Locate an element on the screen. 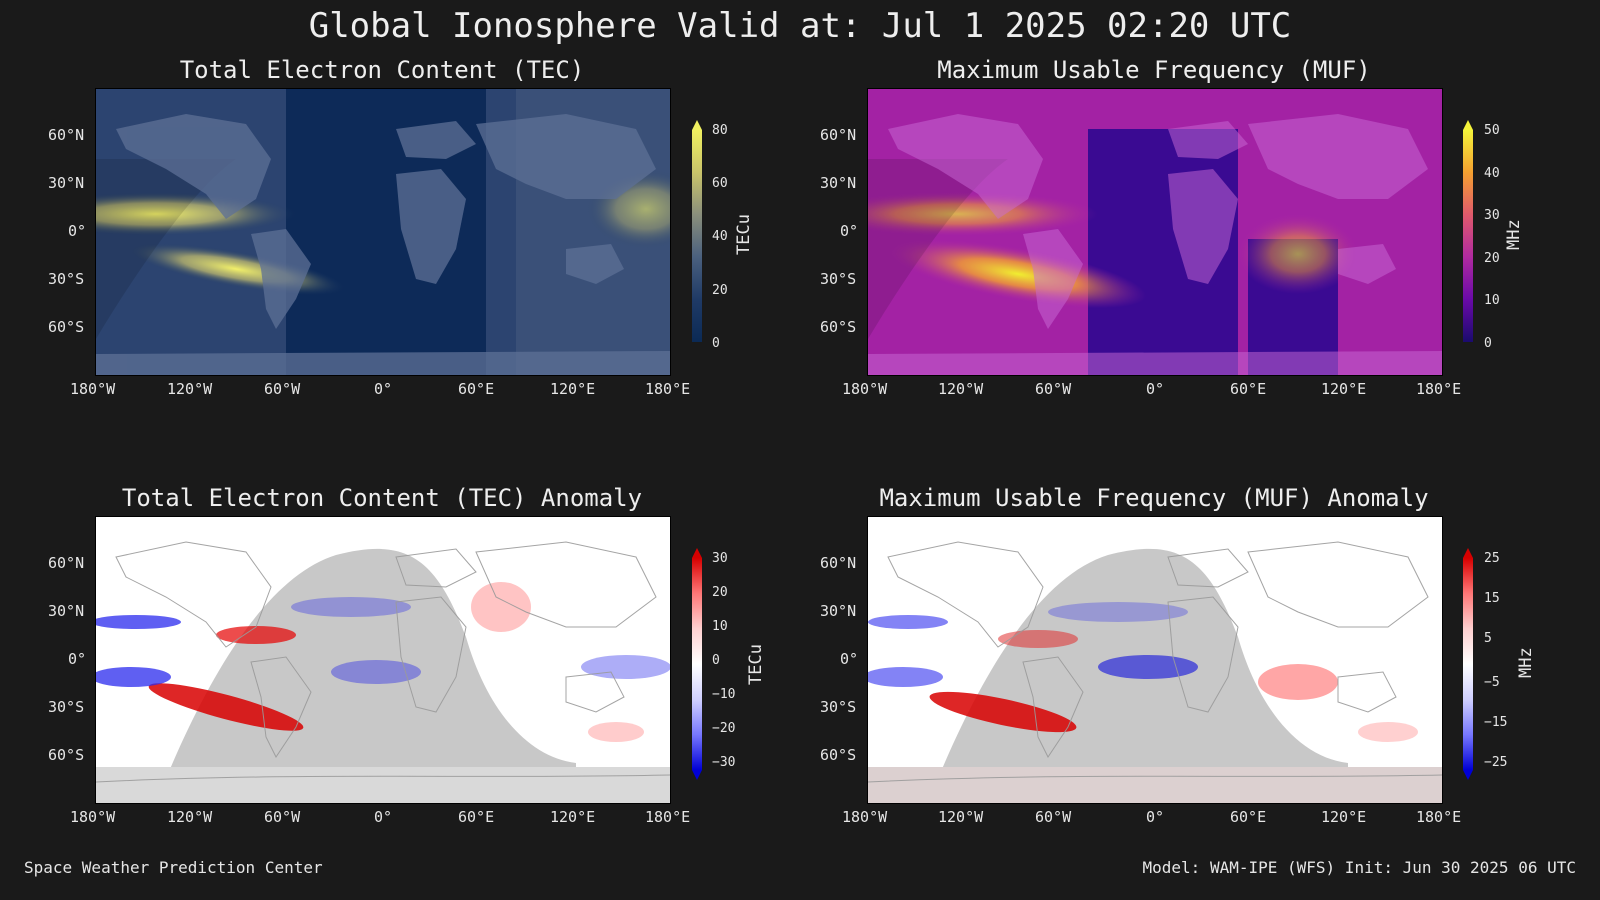 The height and width of the screenshot is (900, 1600). muf-anomaly-map-graphic is located at coordinates (1155, 660).